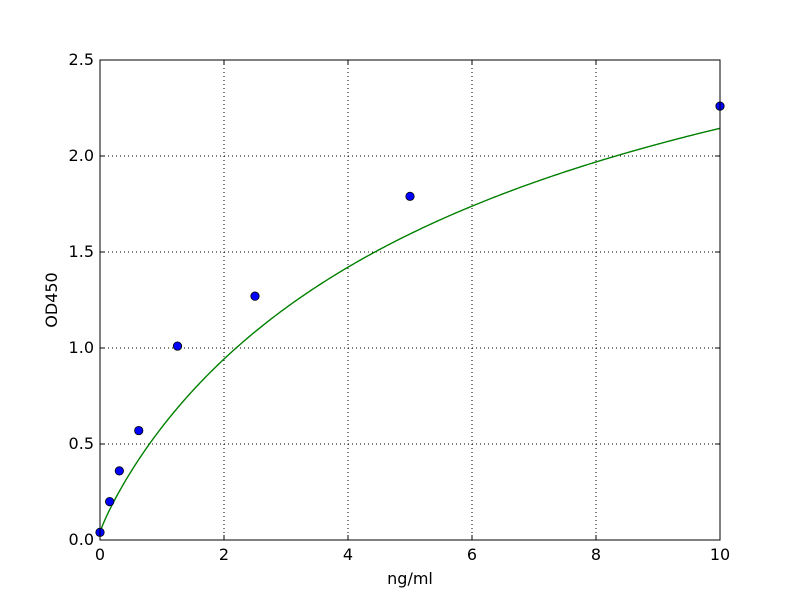 This screenshot has width=800, height=600. What do you see at coordinates (81, 251) in the screenshot?
I see `y-tick-label: 1.5` at bounding box center [81, 251].